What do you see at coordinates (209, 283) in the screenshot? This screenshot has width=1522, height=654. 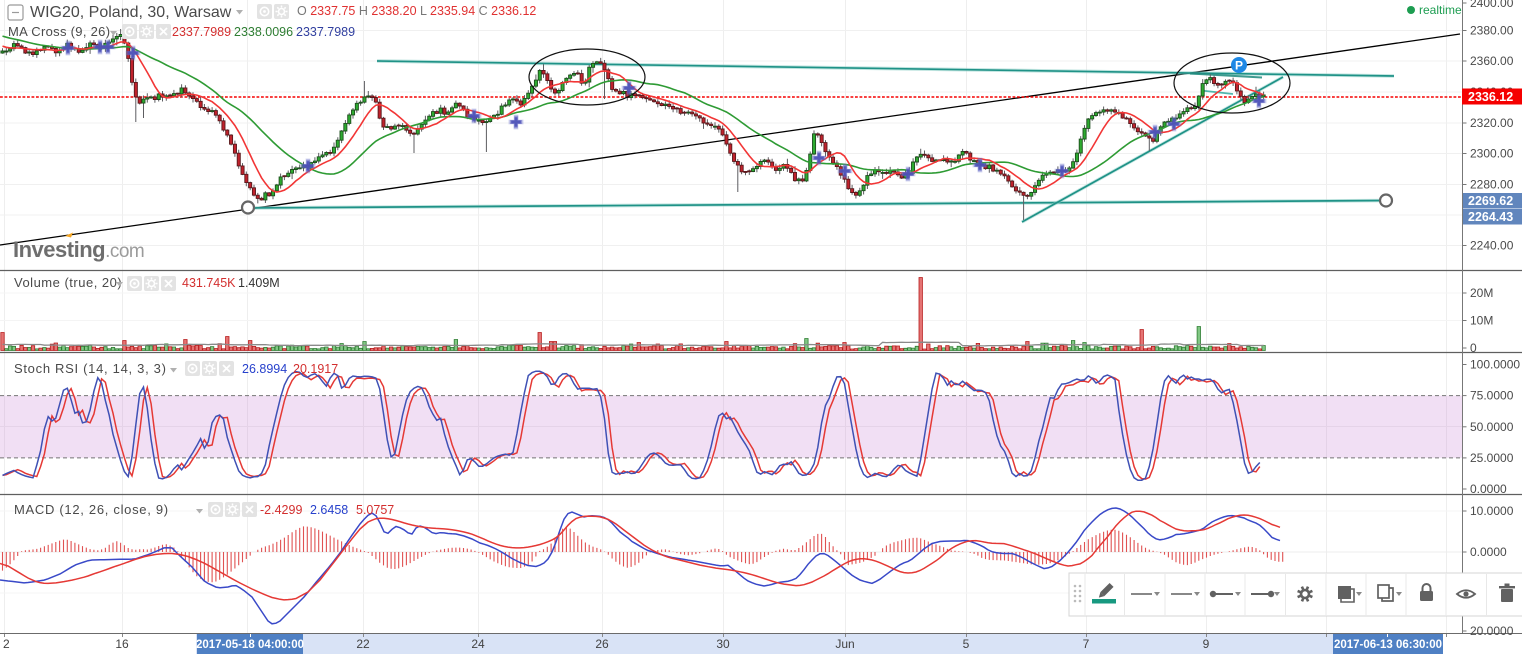 I see `svg-text: 431.745K` at bounding box center [209, 283].